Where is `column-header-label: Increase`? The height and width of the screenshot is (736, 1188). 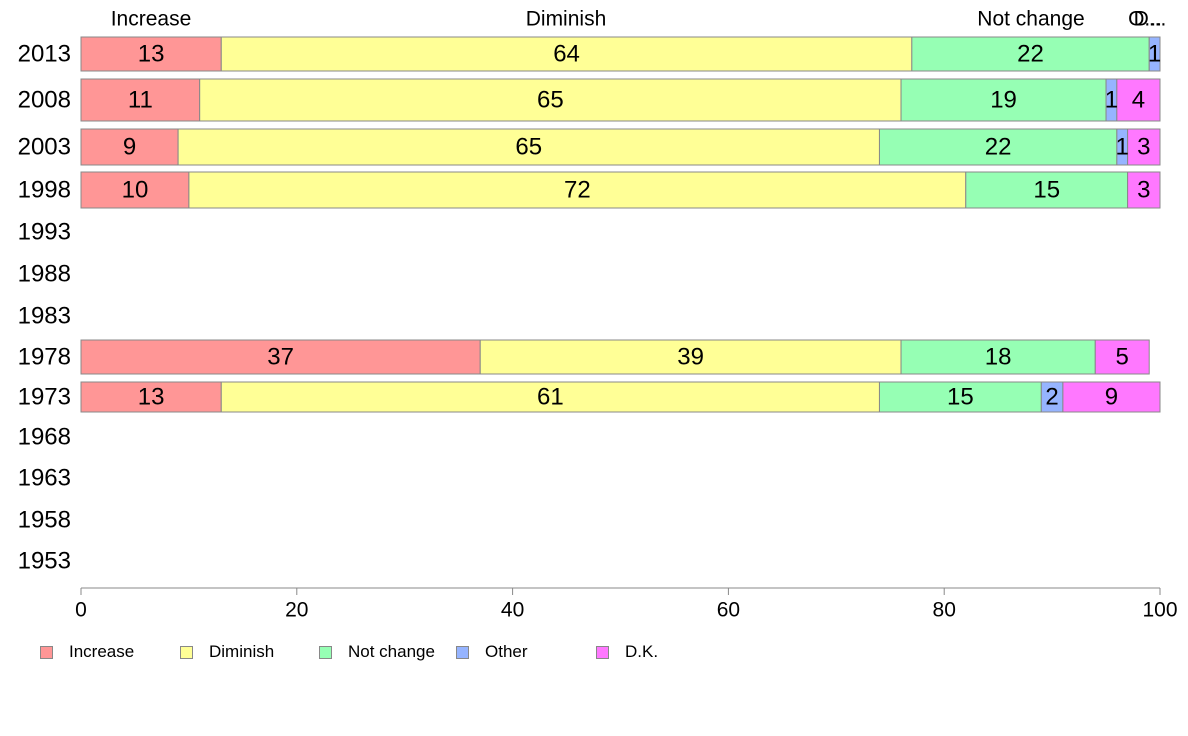
column-header-label: Increase is located at coordinates (151, 19).